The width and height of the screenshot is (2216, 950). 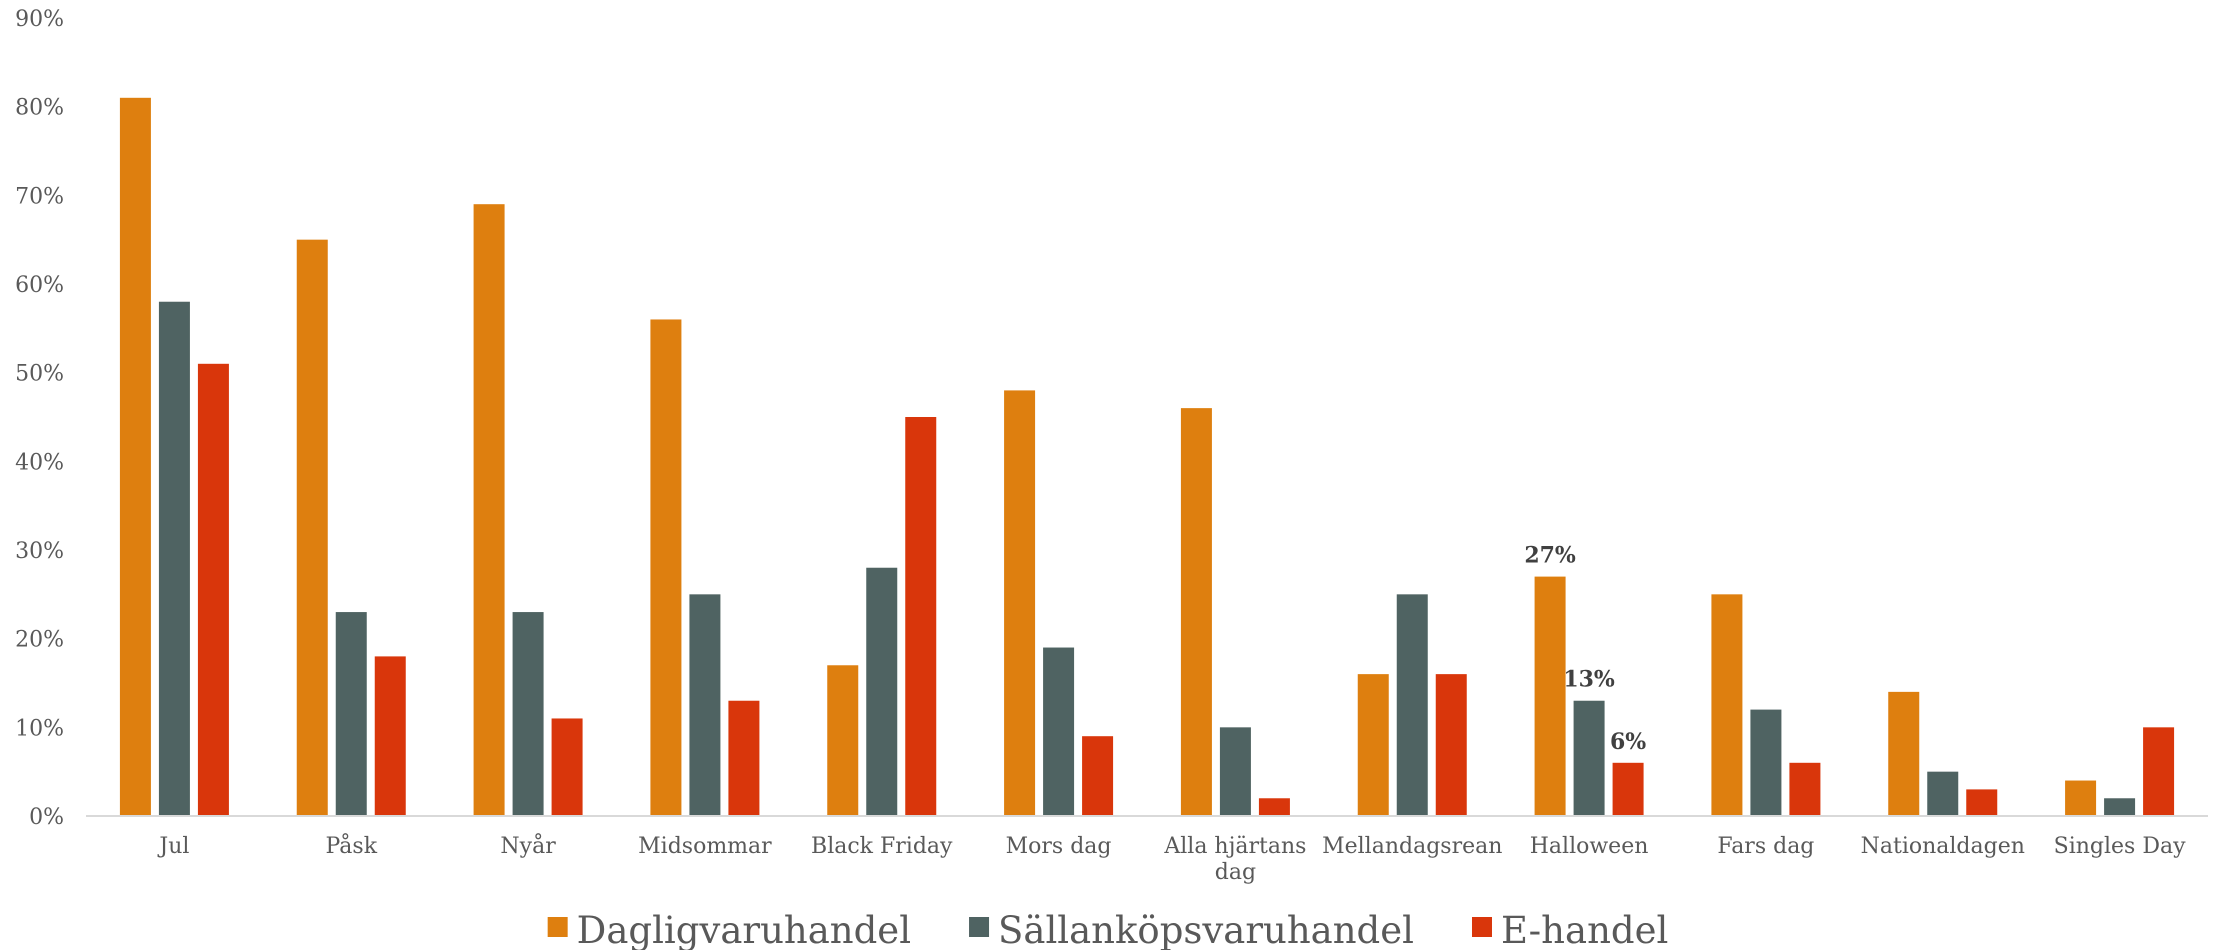 What do you see at coordinates (1589, 680) in the screenshot?
I see `data-label: 13%` at bounding box center [1589, 680].